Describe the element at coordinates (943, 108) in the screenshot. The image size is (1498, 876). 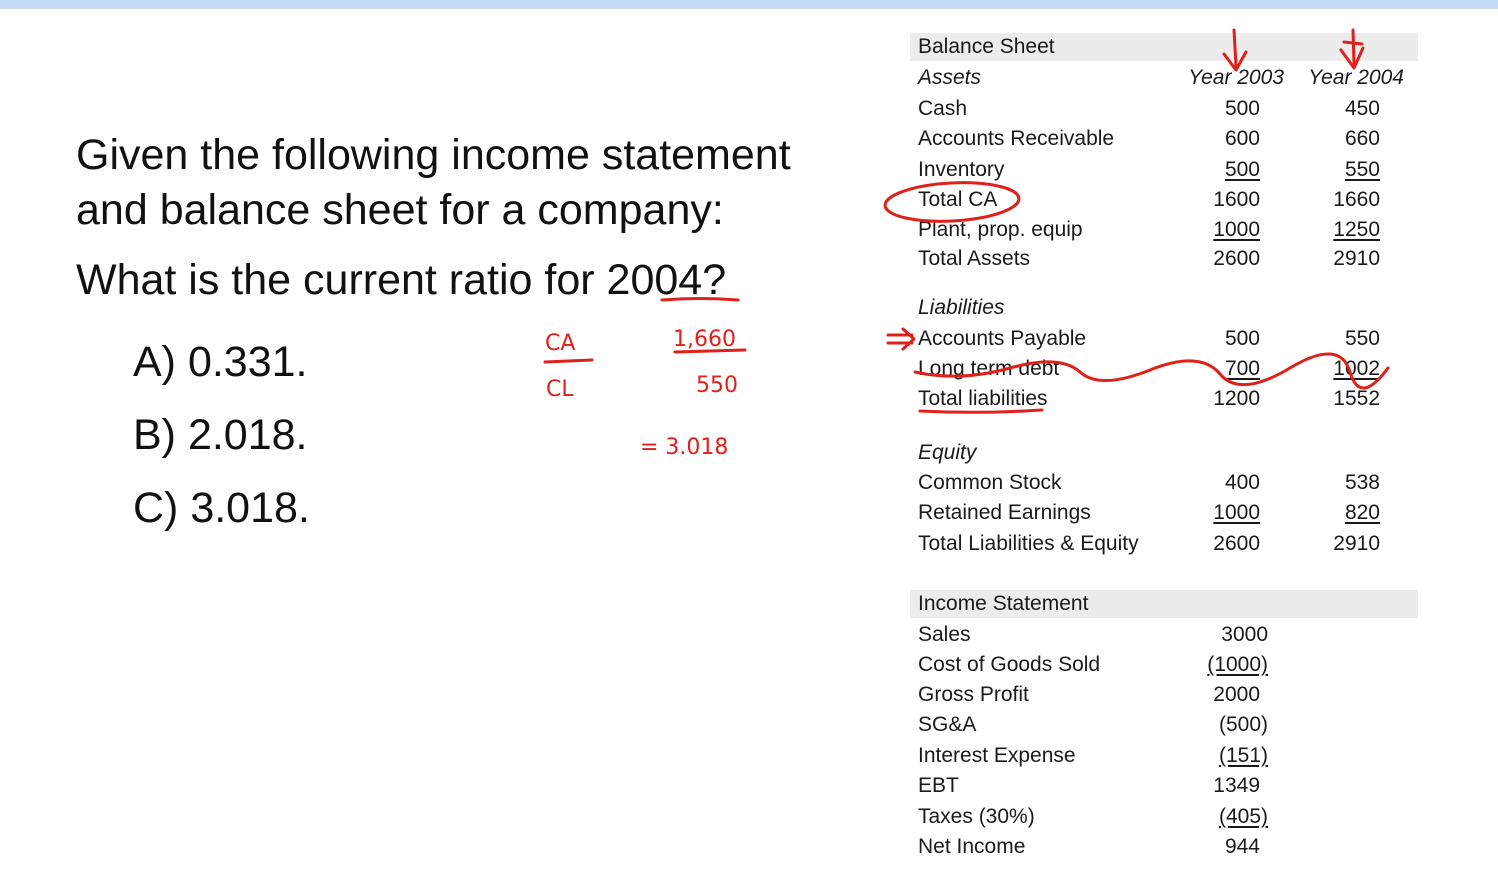
I see `row-label: Cash` at that location.